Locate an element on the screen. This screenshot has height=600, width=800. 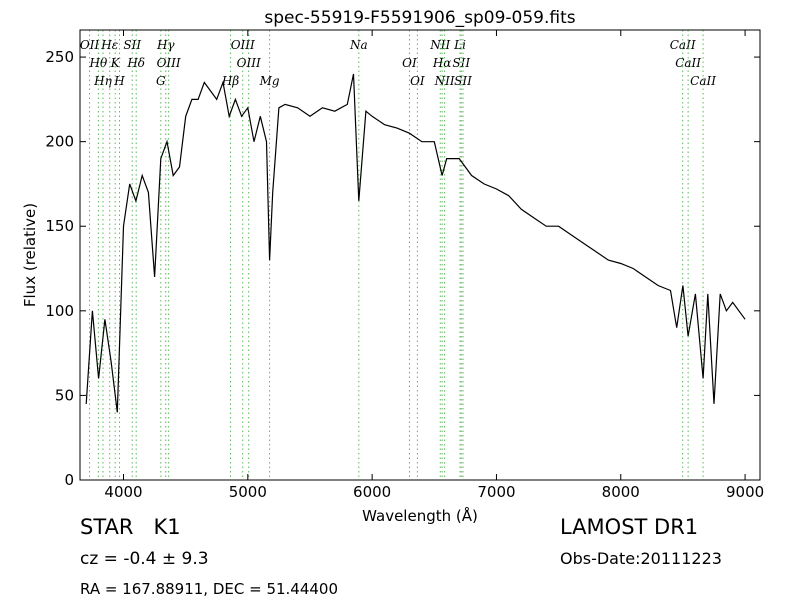
x-tick-label: 4000 is located at coordinates (123, 492).